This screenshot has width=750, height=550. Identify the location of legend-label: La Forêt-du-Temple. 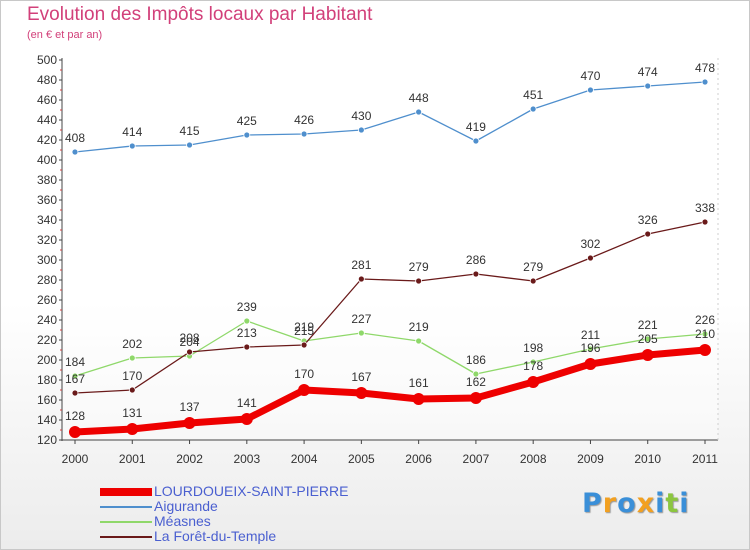
(215, 536).